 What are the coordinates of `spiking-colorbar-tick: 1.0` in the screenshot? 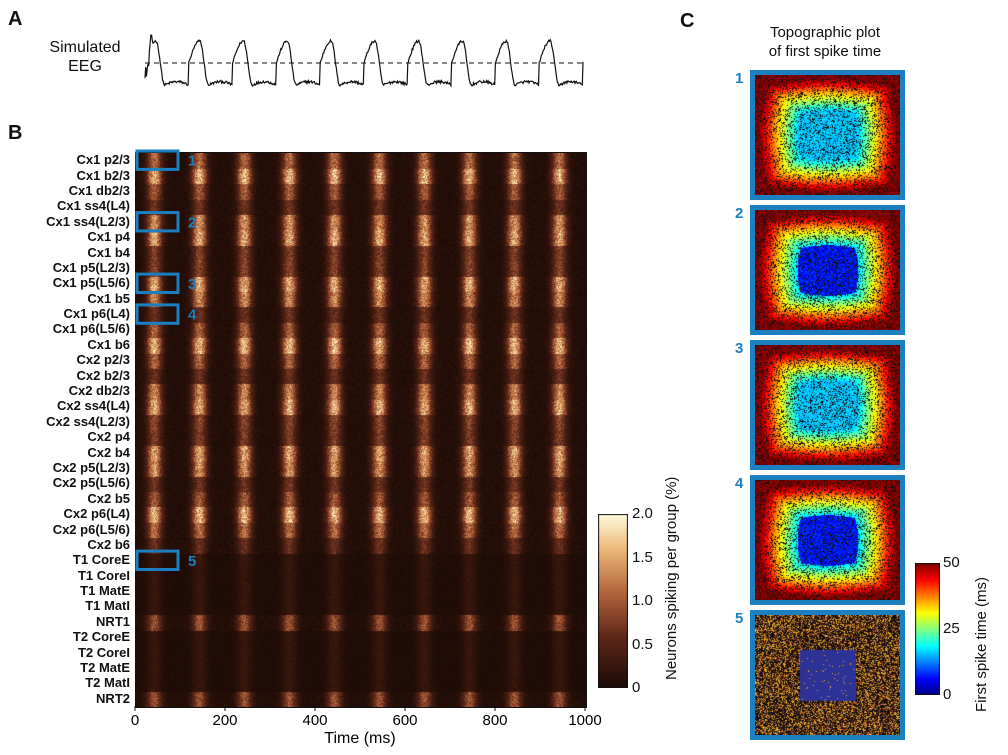 It's located at (642, 600).